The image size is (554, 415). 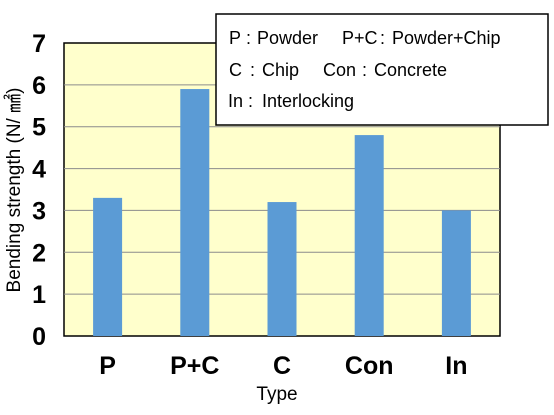 I want to click on x-tick-label: C, so click(x=282, y=366).